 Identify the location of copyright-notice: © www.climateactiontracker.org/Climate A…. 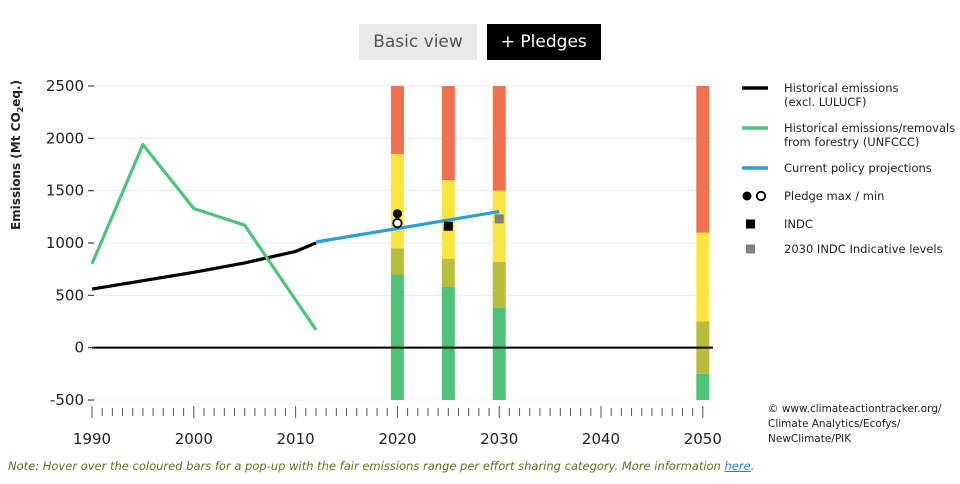
(855, 424).